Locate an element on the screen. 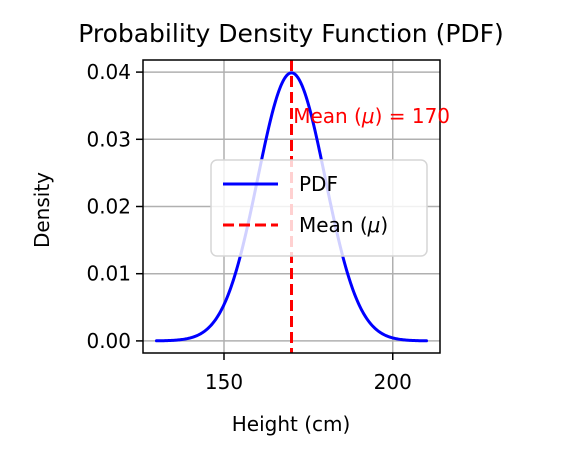  y-tick-label: 0.00 is located at coordinates (108, 341).